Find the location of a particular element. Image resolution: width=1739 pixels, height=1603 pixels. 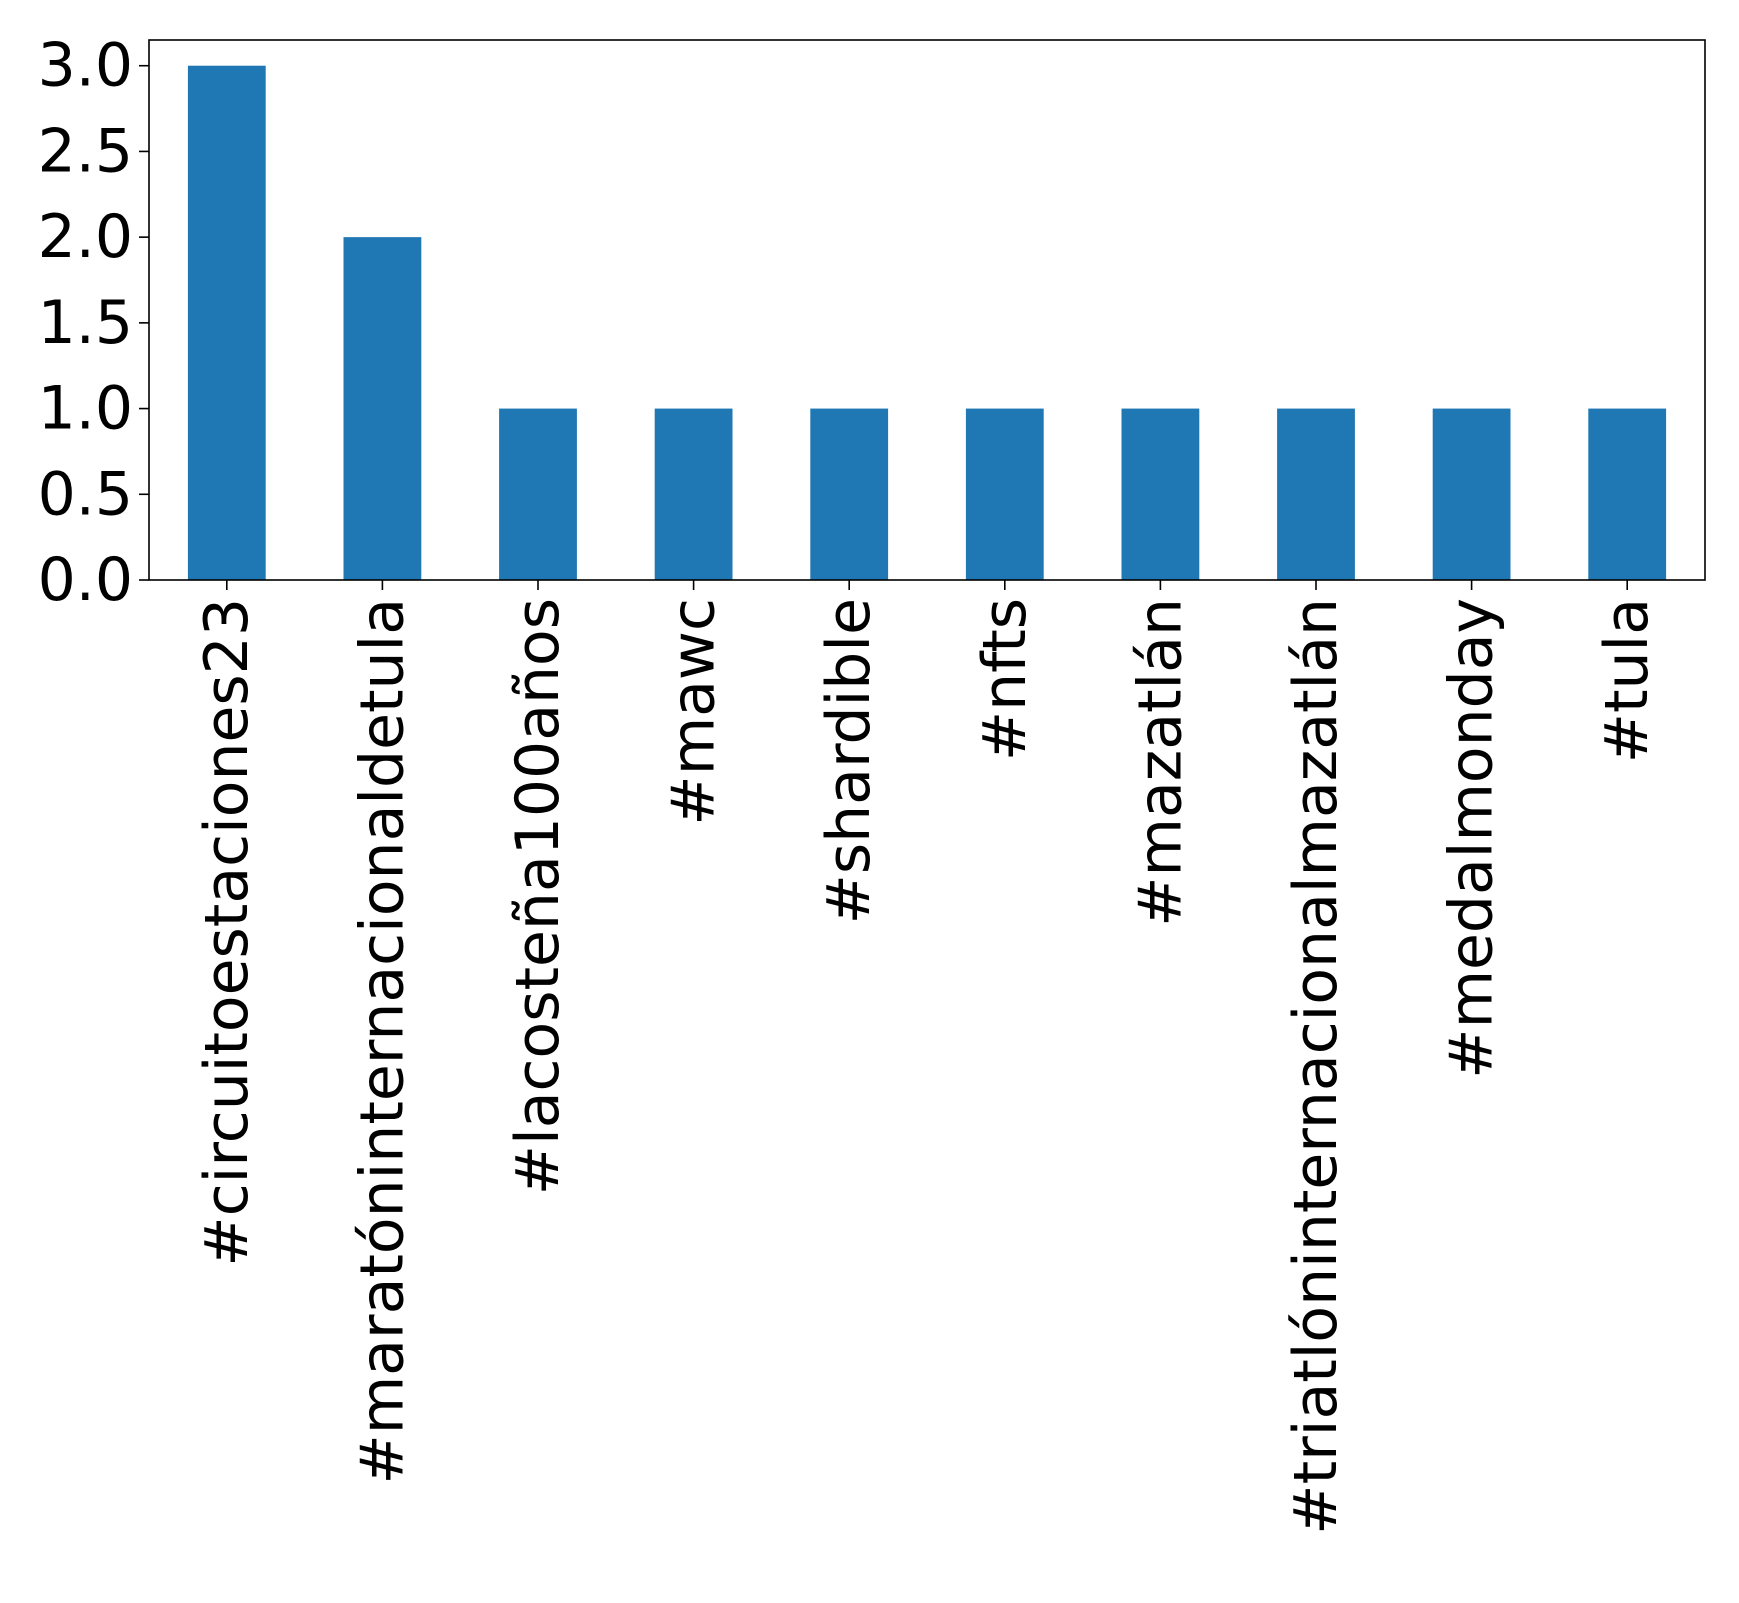

y-tick-label: 3.0 is located at coordinates (85, 66).